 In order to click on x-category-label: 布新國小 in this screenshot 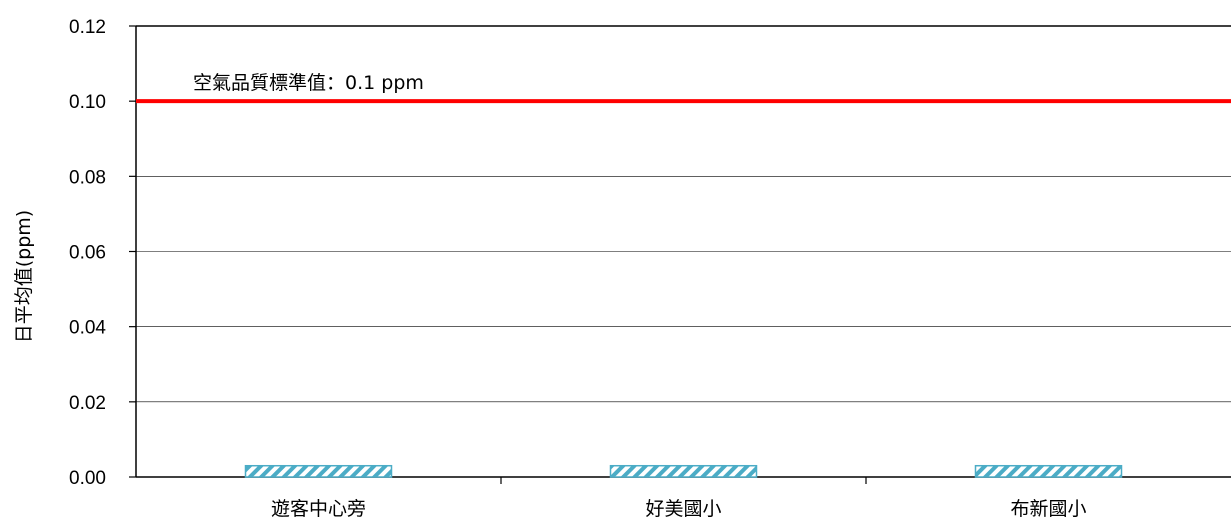, I will do `click(1048, 509)`.